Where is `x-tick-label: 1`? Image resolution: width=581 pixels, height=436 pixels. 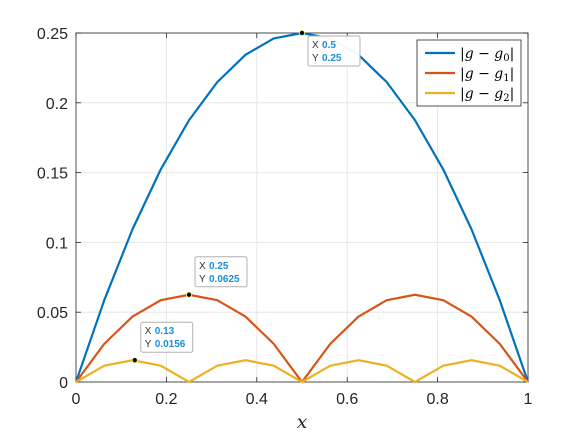 x-tick-label: 1 is located at coordinates (528, 399).